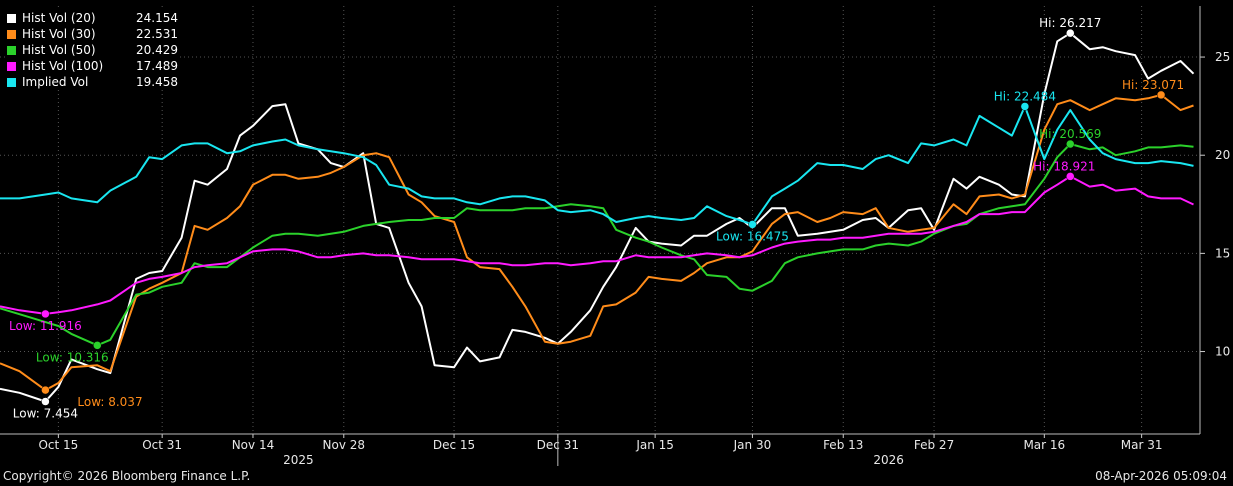 The image size is (1233, 486). I want to click on legend-row: Hist Vol (50) 20.429, so click(92, 50).